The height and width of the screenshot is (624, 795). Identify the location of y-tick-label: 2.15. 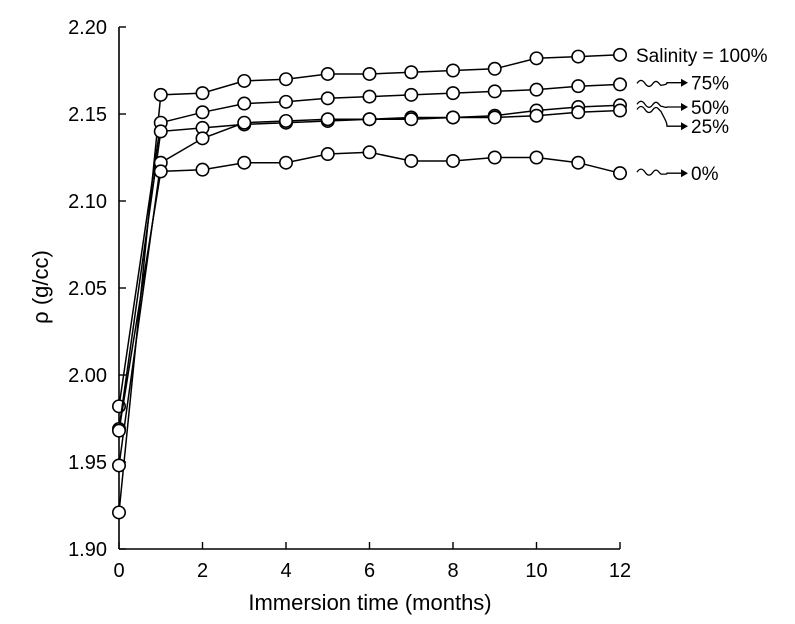
(87, 115).